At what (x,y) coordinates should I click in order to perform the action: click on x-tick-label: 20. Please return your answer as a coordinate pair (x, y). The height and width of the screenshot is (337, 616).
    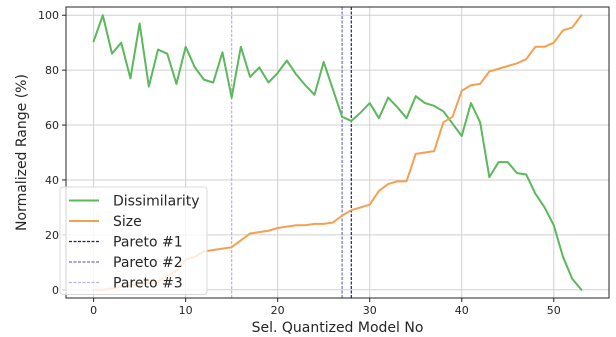
    Looking at the image, I should click on (278, 310).